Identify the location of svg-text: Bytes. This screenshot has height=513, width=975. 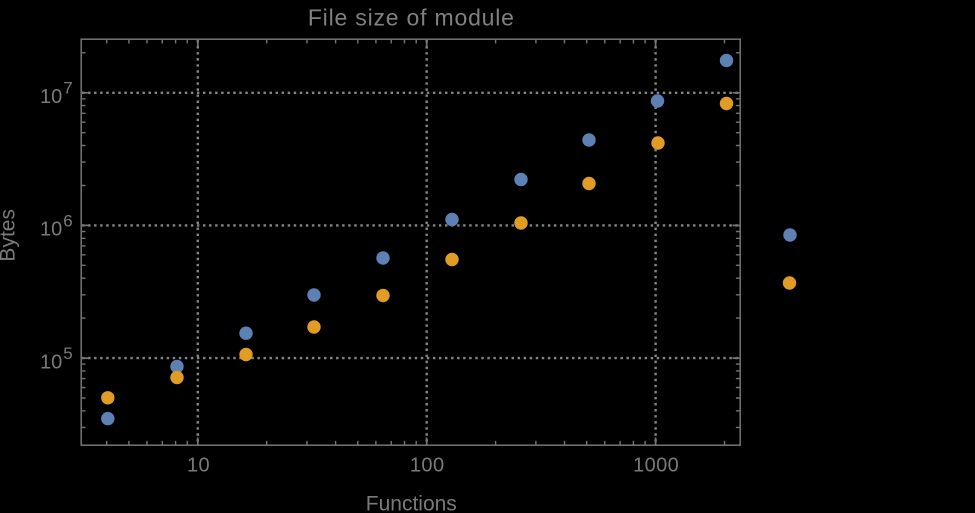
(10, 235).